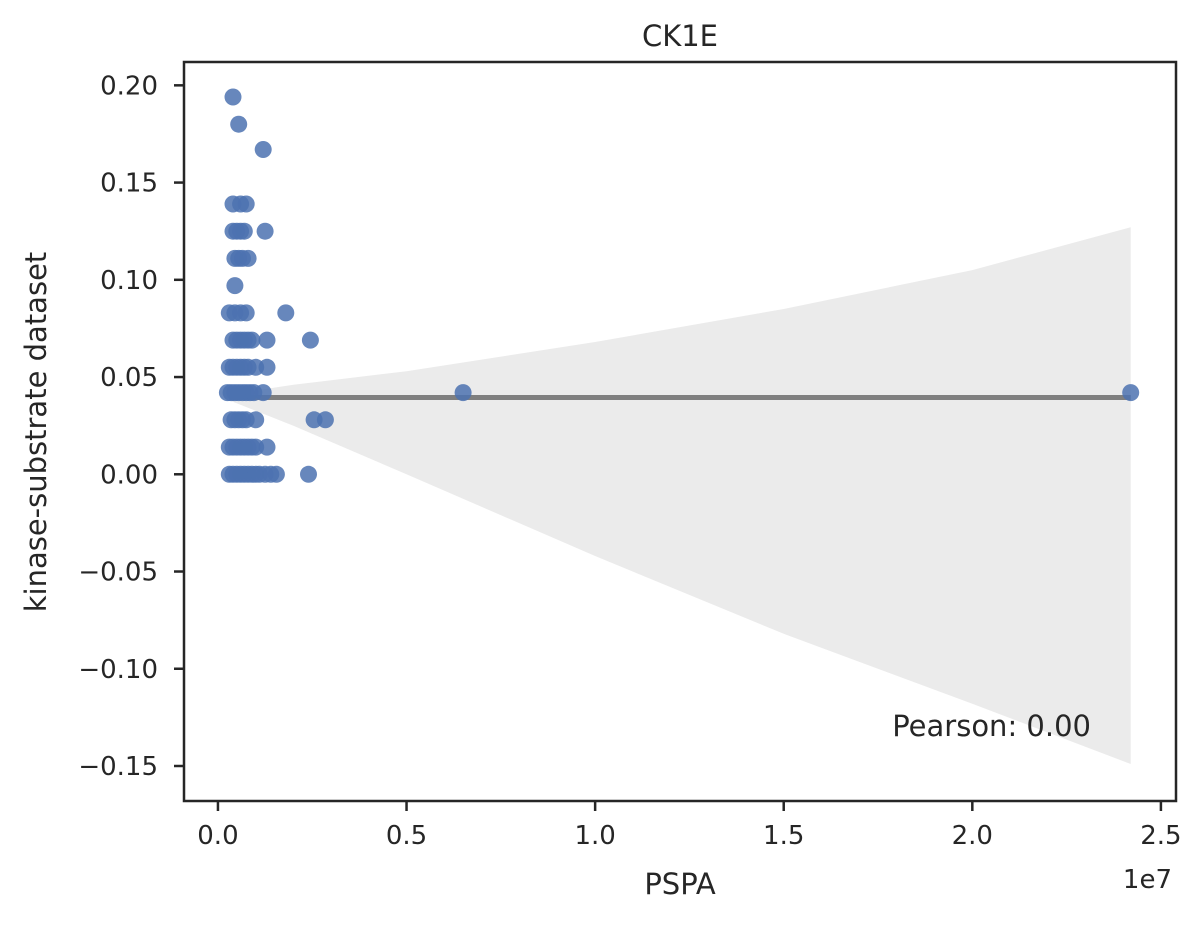 This screenshot has height=926, width=1204. I want to click on y-tick-label: 0.00, so click(129, 475).